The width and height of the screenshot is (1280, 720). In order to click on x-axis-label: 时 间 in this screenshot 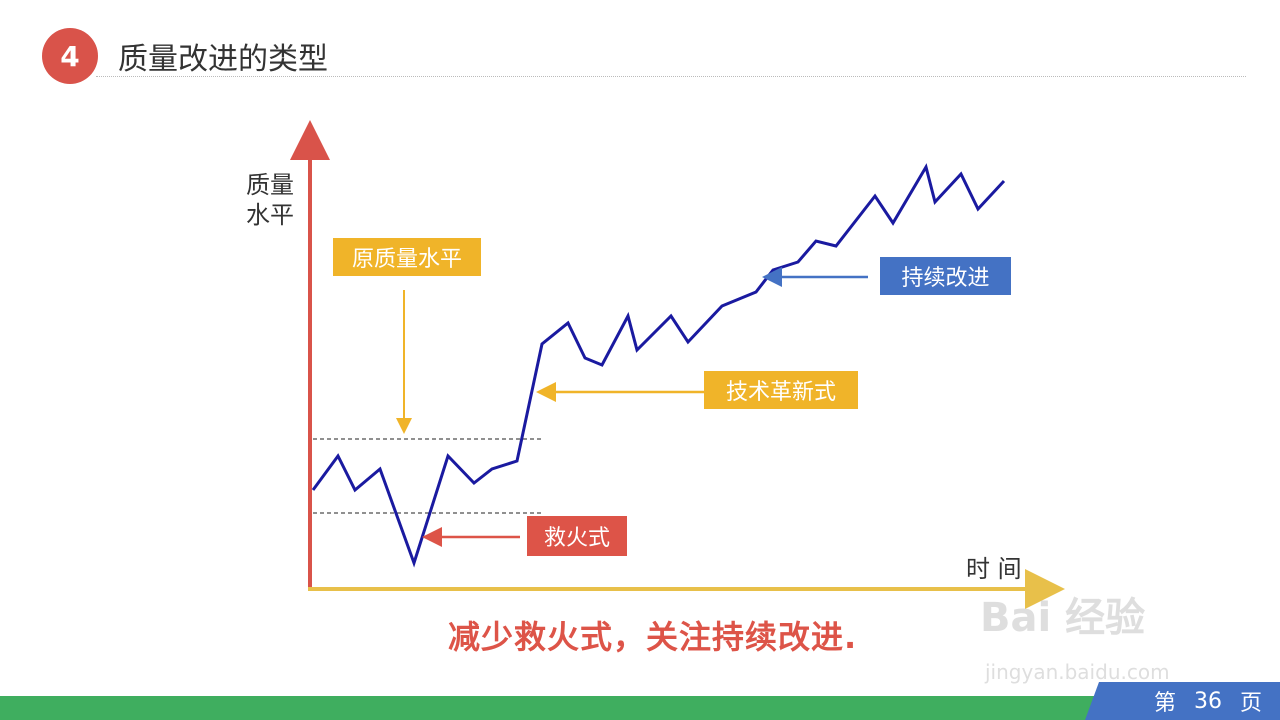, I will do `click(994, 569)`.